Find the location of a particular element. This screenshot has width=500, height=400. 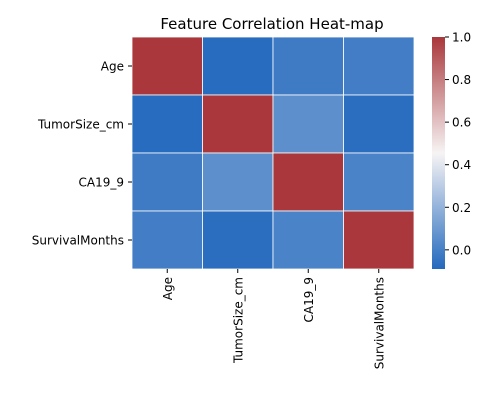

y-tick-label: Age is located at coordinates (112, 67).